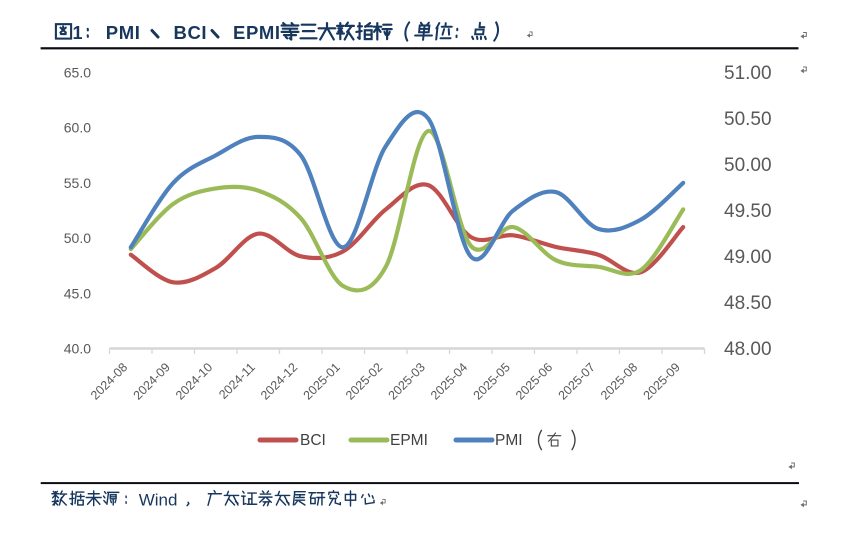  I want to click on svg-text: 45.0, so click(77, 293).